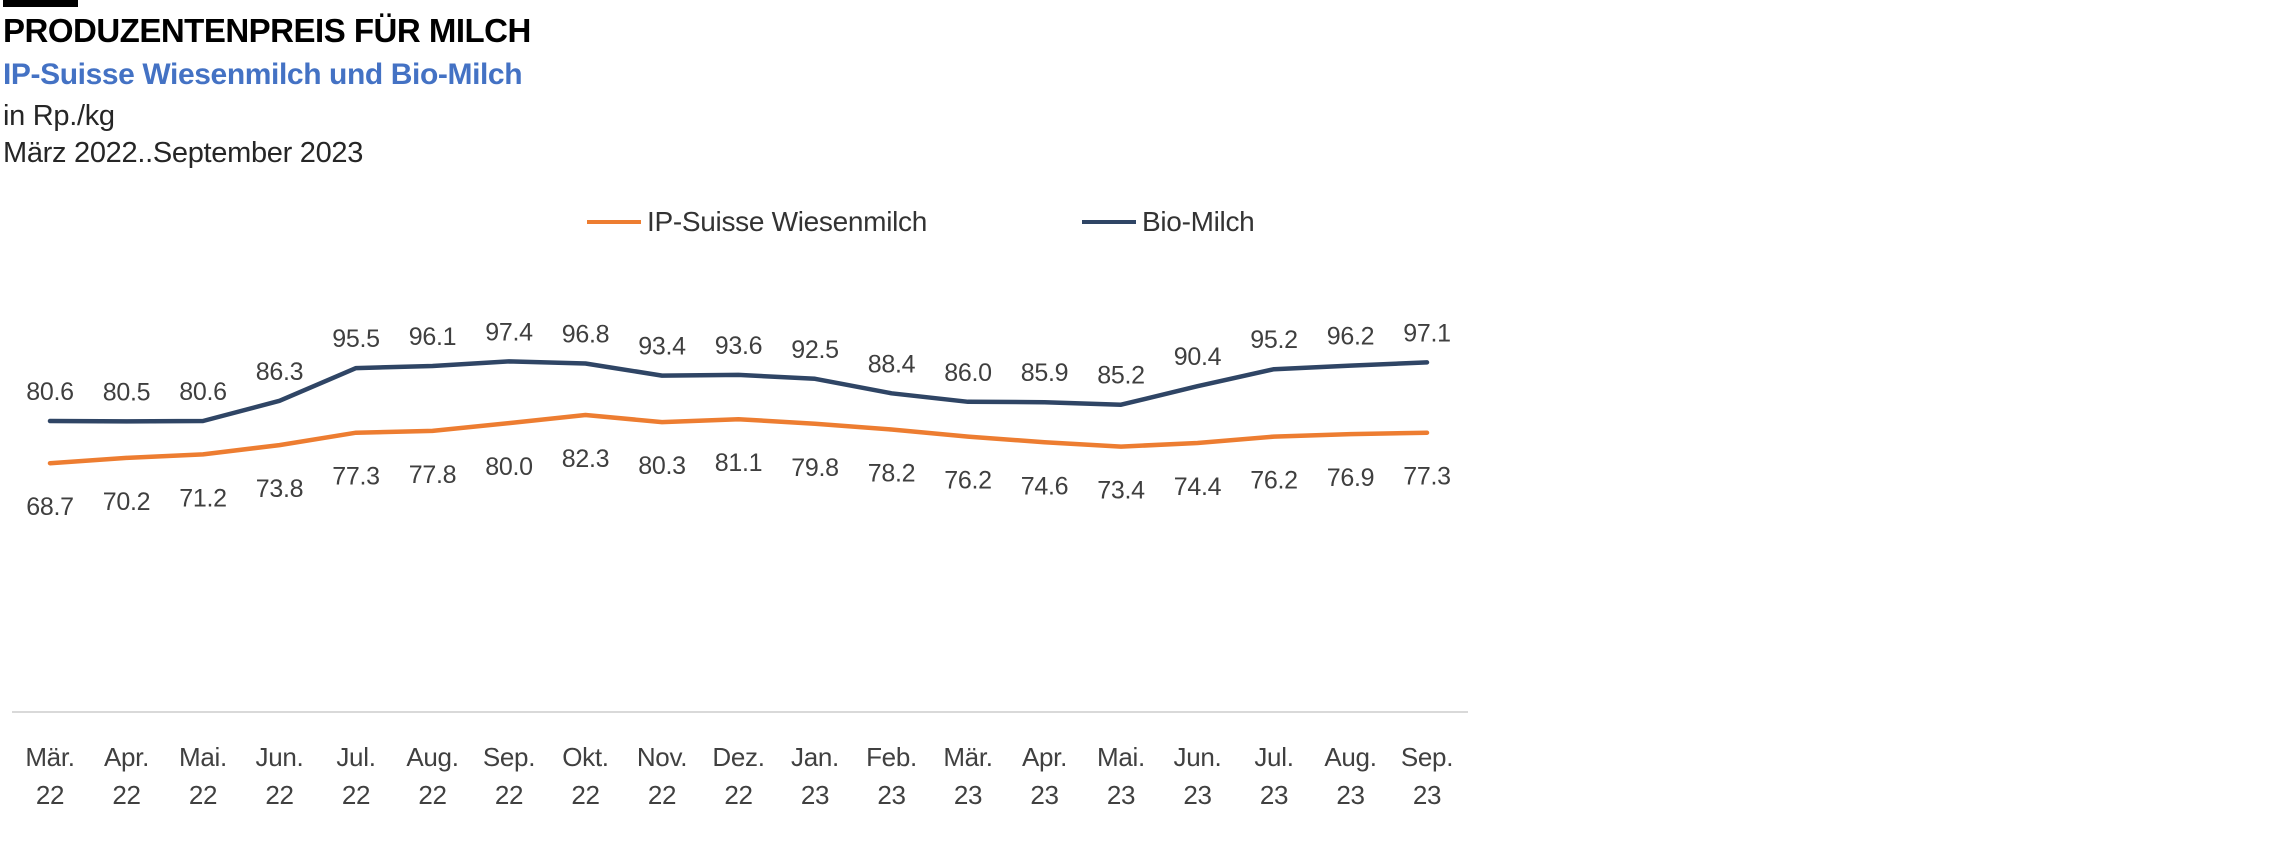 The height and width of the screenshot is (864, 2289). What do you see at coordinates (432, 337) in the screenshot?
I see `bio-milch-data-label: 96.1` at bounding box center [432, 337].